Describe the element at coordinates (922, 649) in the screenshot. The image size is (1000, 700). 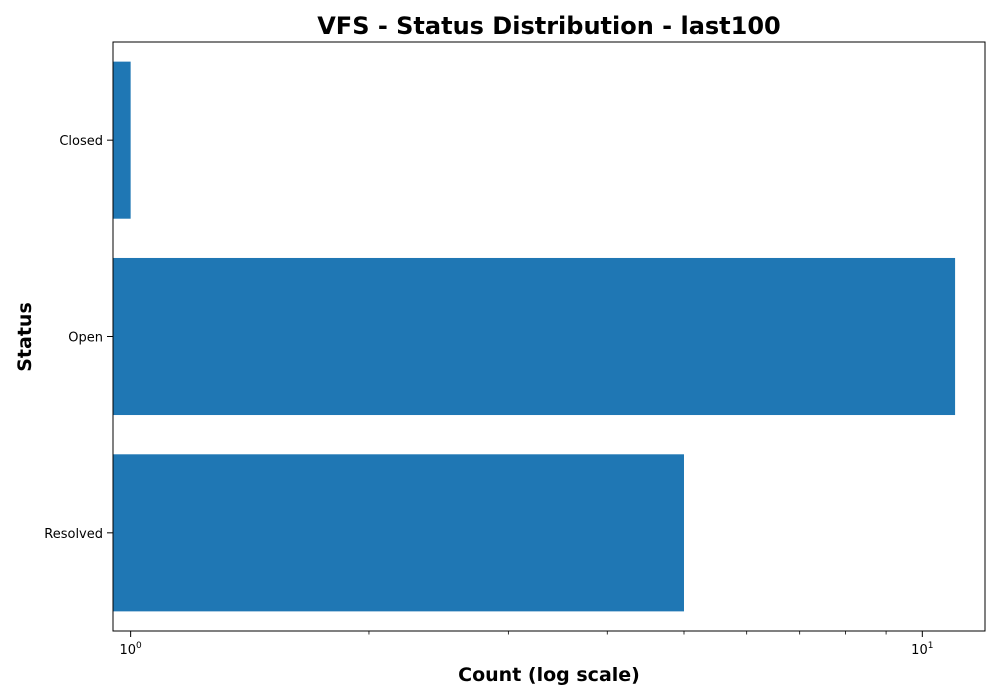
I see `x-tick-label: 10¹` at that location.